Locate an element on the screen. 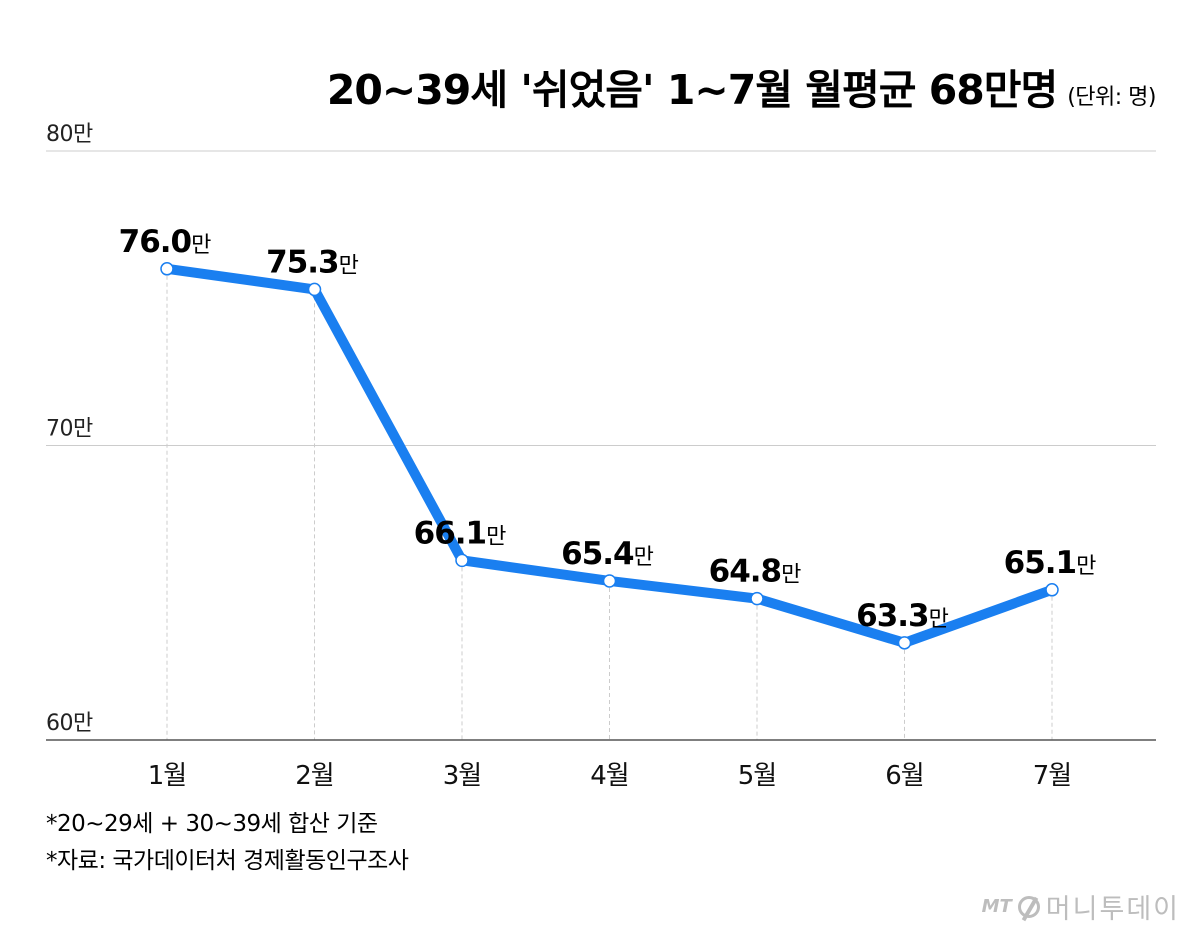  data-label: 64.8만 is located at coordinates (755, 572).